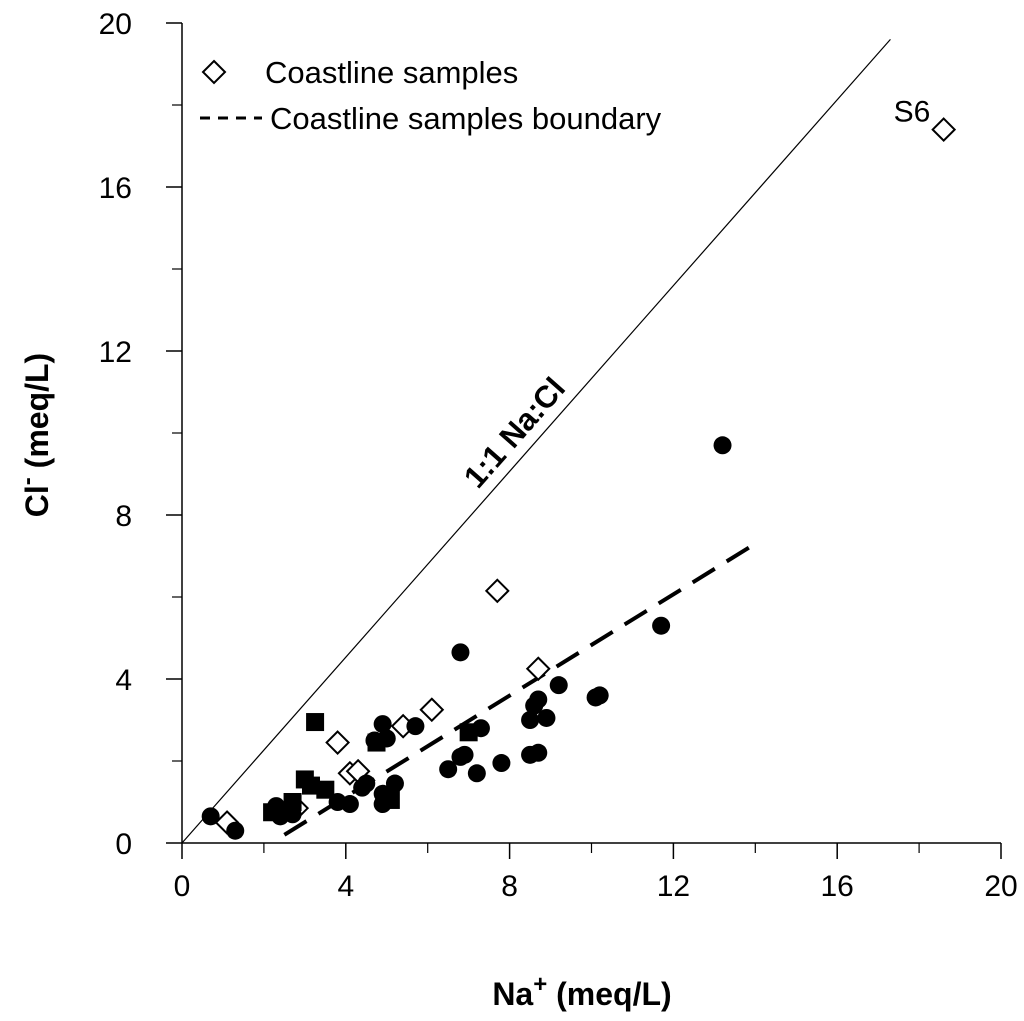  Describe the element at coordinates (509, 886) in the screenshot. I see `x-tick-label: 8` at that location.